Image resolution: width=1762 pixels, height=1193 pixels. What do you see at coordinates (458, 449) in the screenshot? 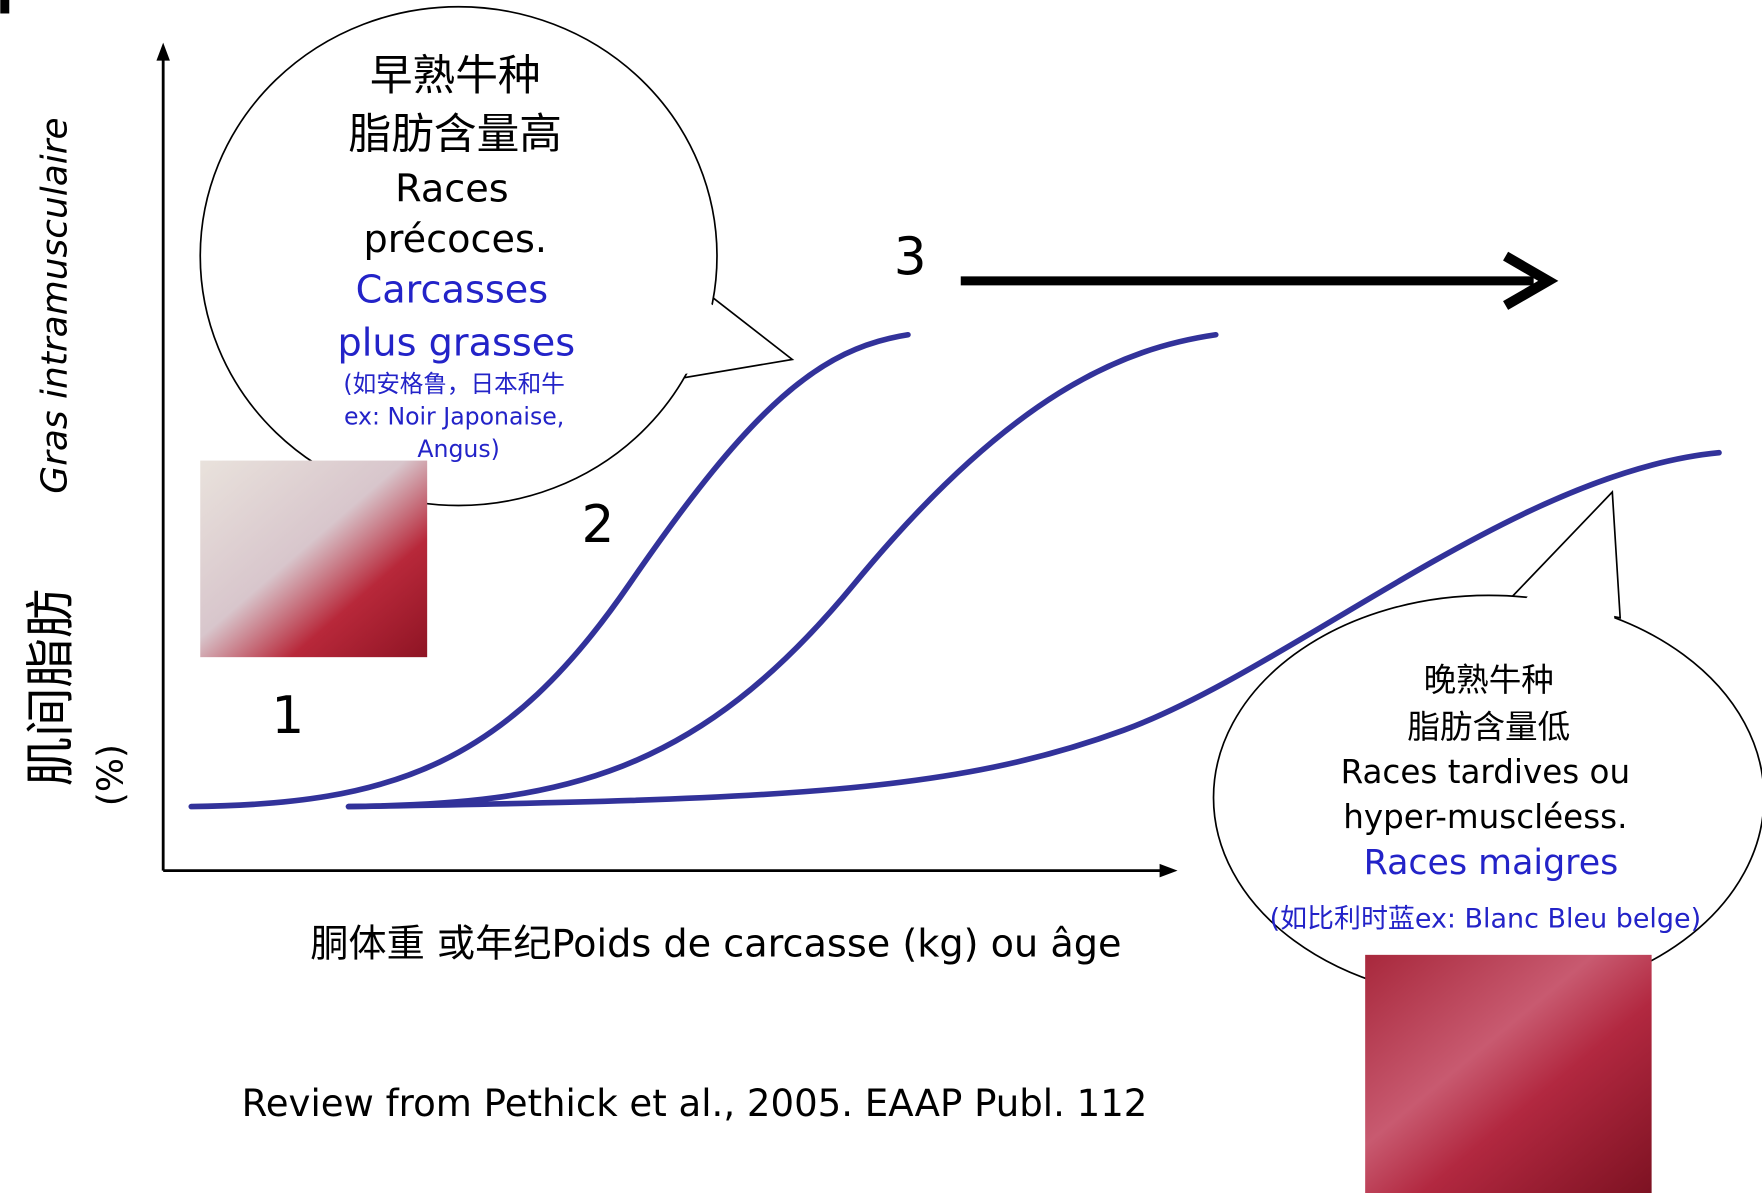
I see `callout-example: Angus)` at bounding box center [458, 449].